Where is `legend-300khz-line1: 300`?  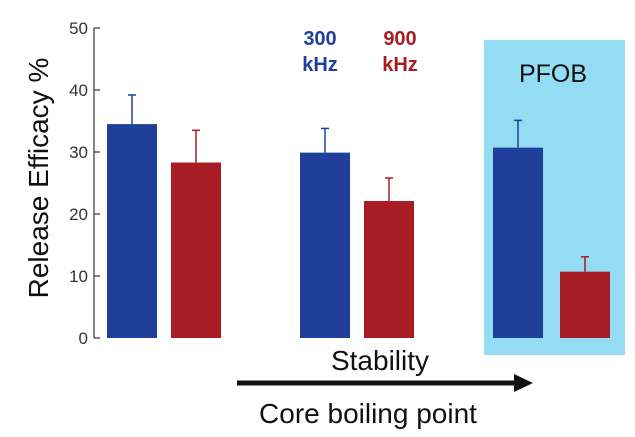 legend-300khz-line1: 300 is located at coordinates (319, 39).